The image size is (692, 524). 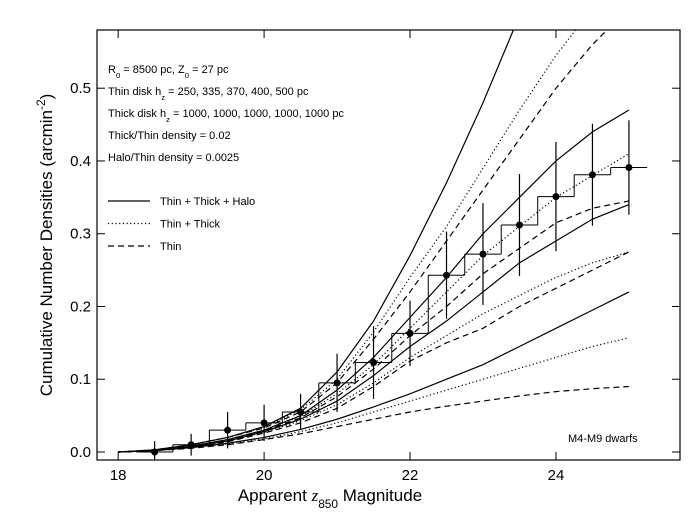 I want to click on model-line, so click(x=373, y=419).